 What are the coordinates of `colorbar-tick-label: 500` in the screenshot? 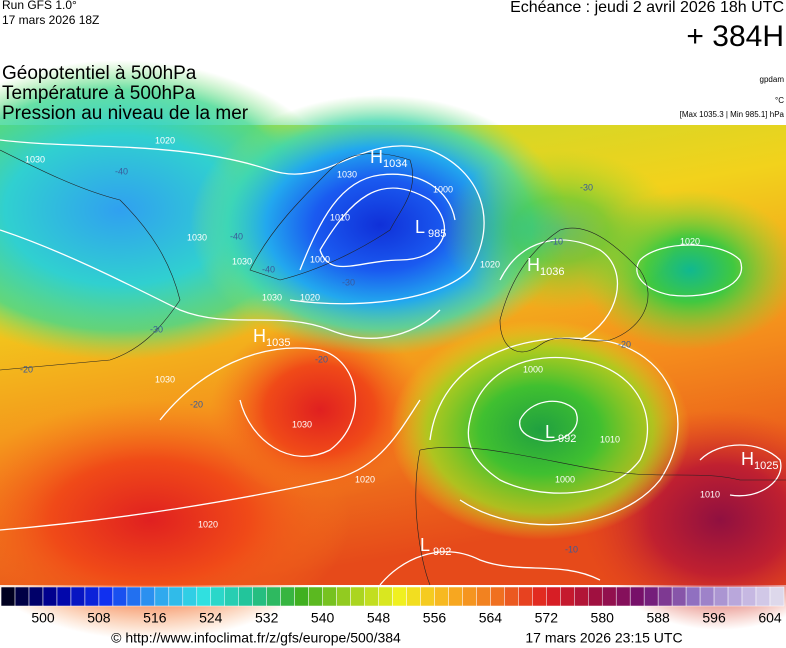 It's located at (43, 618).